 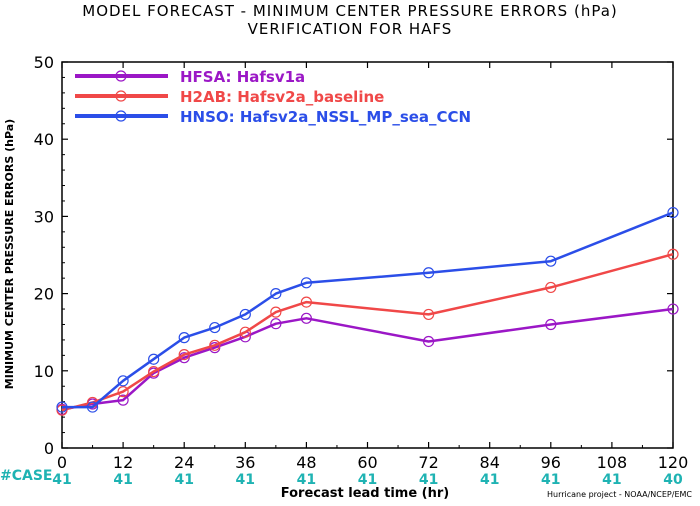 I want to click on legend-label: HNSO: Hafsv2a_NSSL_MP_sea_CCN, so click(x=325, y=117).